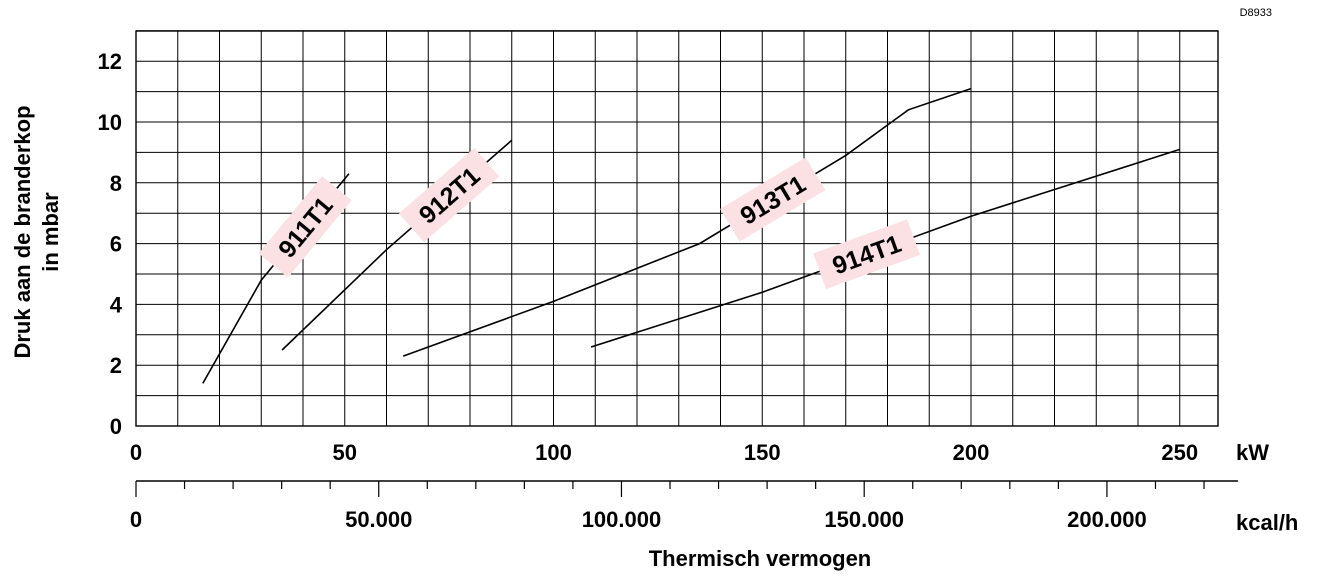 The image size is (1320, 576). What do you see at coordinates (136, 452) in the screenshot?
I see `x-tick-label: 0` at bounding box center [136, 452].